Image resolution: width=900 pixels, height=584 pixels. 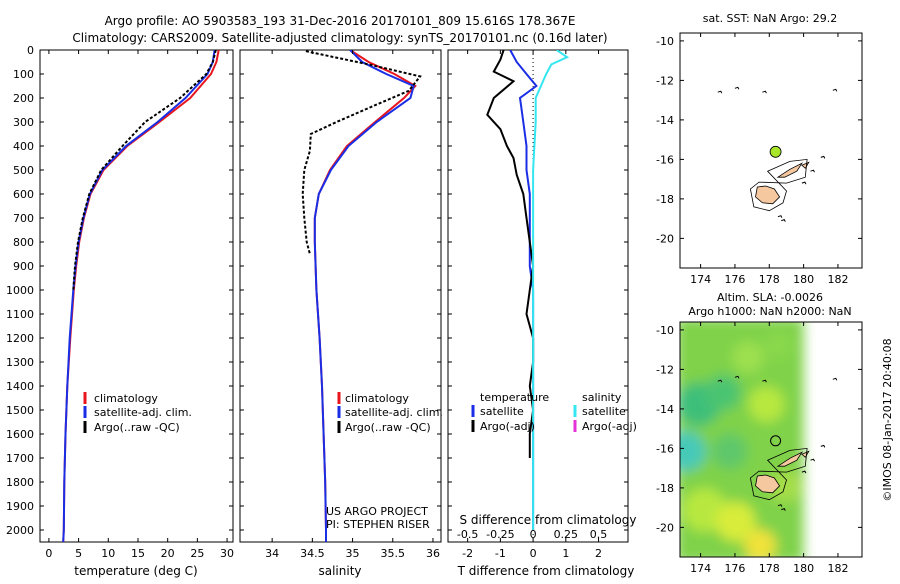 I want to click on sst-map-axes: 174 176 178 180 182 -10 -12 -14 -16 -18 -20, so click(x=759, y=159).